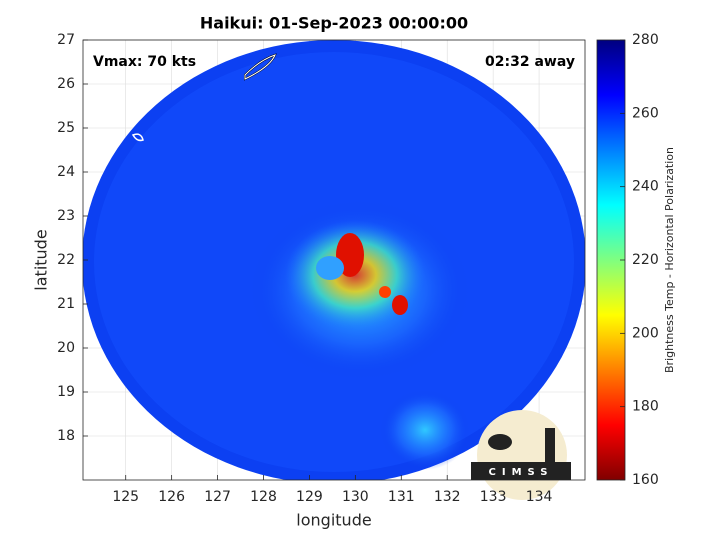 The width and height of the screenshot is (720, 540). Describe the element at coordinates (401, 497) in the screenshot. I see `x-tick-label: 131` at that location.